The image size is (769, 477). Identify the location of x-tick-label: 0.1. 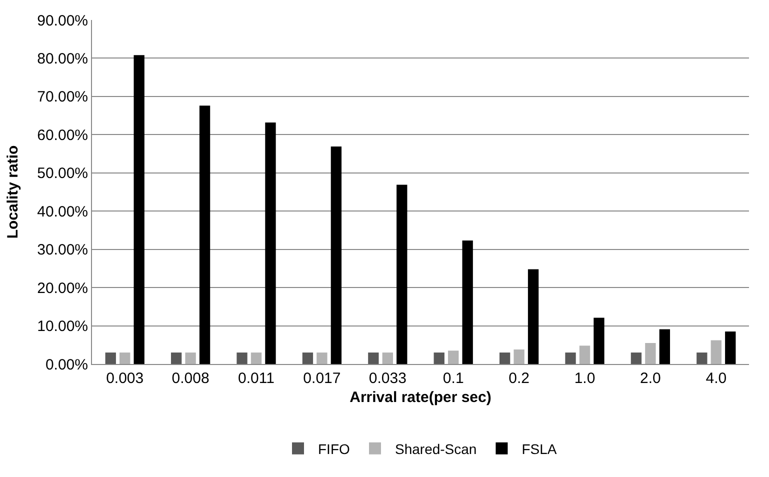
(453, 378).